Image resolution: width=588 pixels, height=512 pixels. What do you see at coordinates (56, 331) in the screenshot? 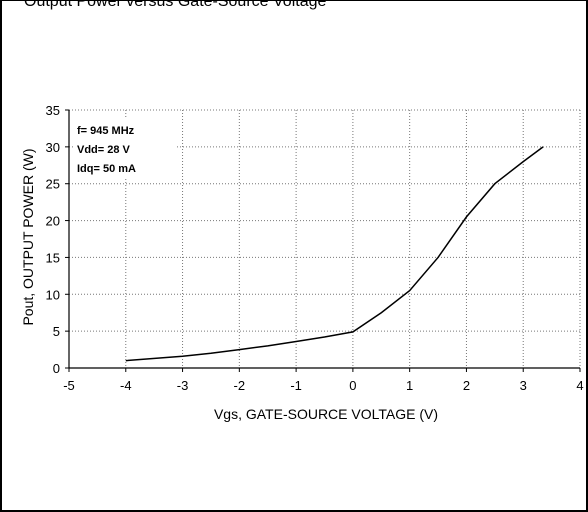
I see `y-tick-label-1: 5` at bounding box center [56, 331].